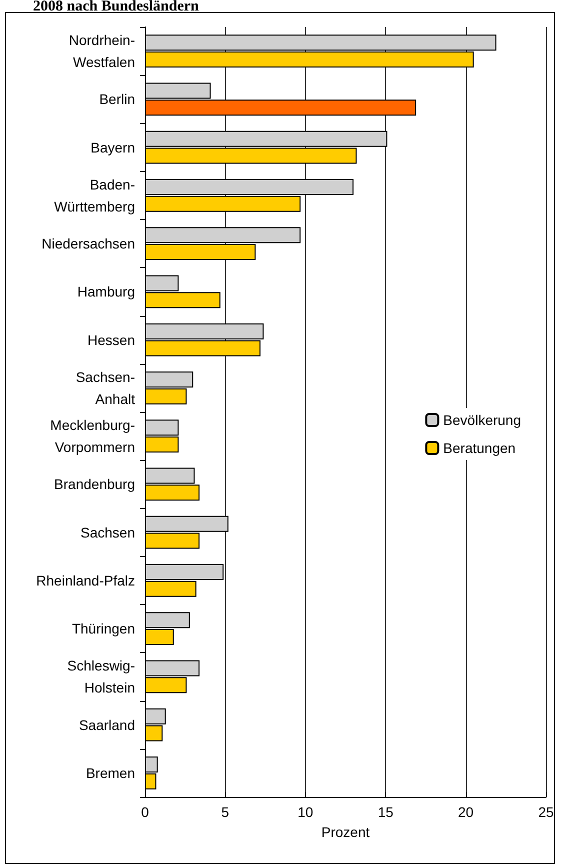  Describe the element at coordinates (107, 532) in the screenshot. I see `y-tick-label: Sachsen` at that location.